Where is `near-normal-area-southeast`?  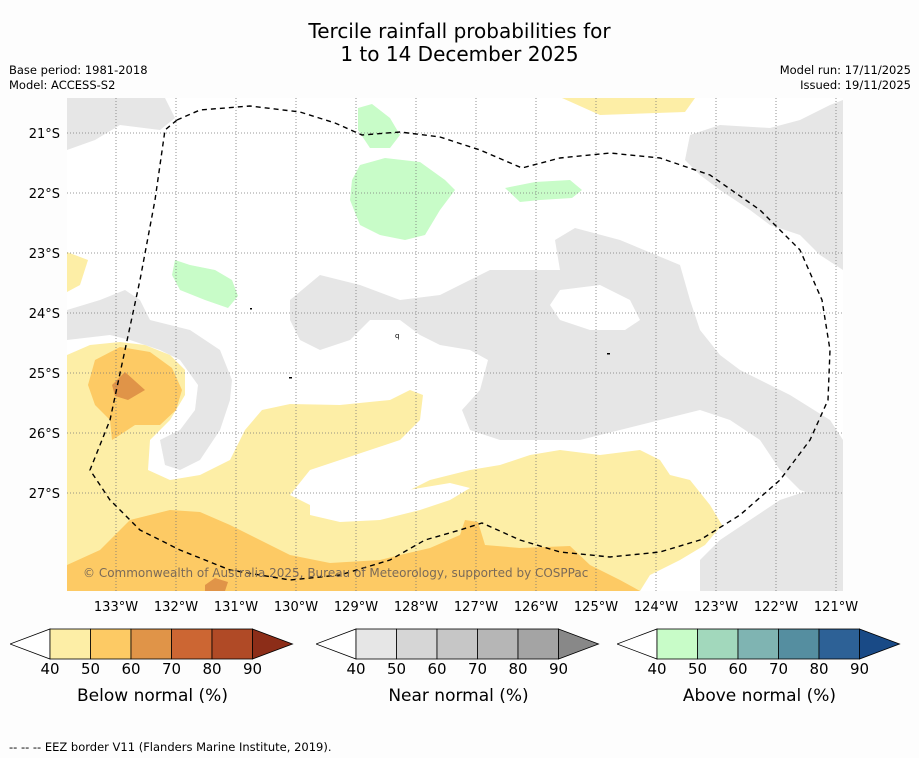 near-normal-area-southeast is located at coordinates (771, 540).